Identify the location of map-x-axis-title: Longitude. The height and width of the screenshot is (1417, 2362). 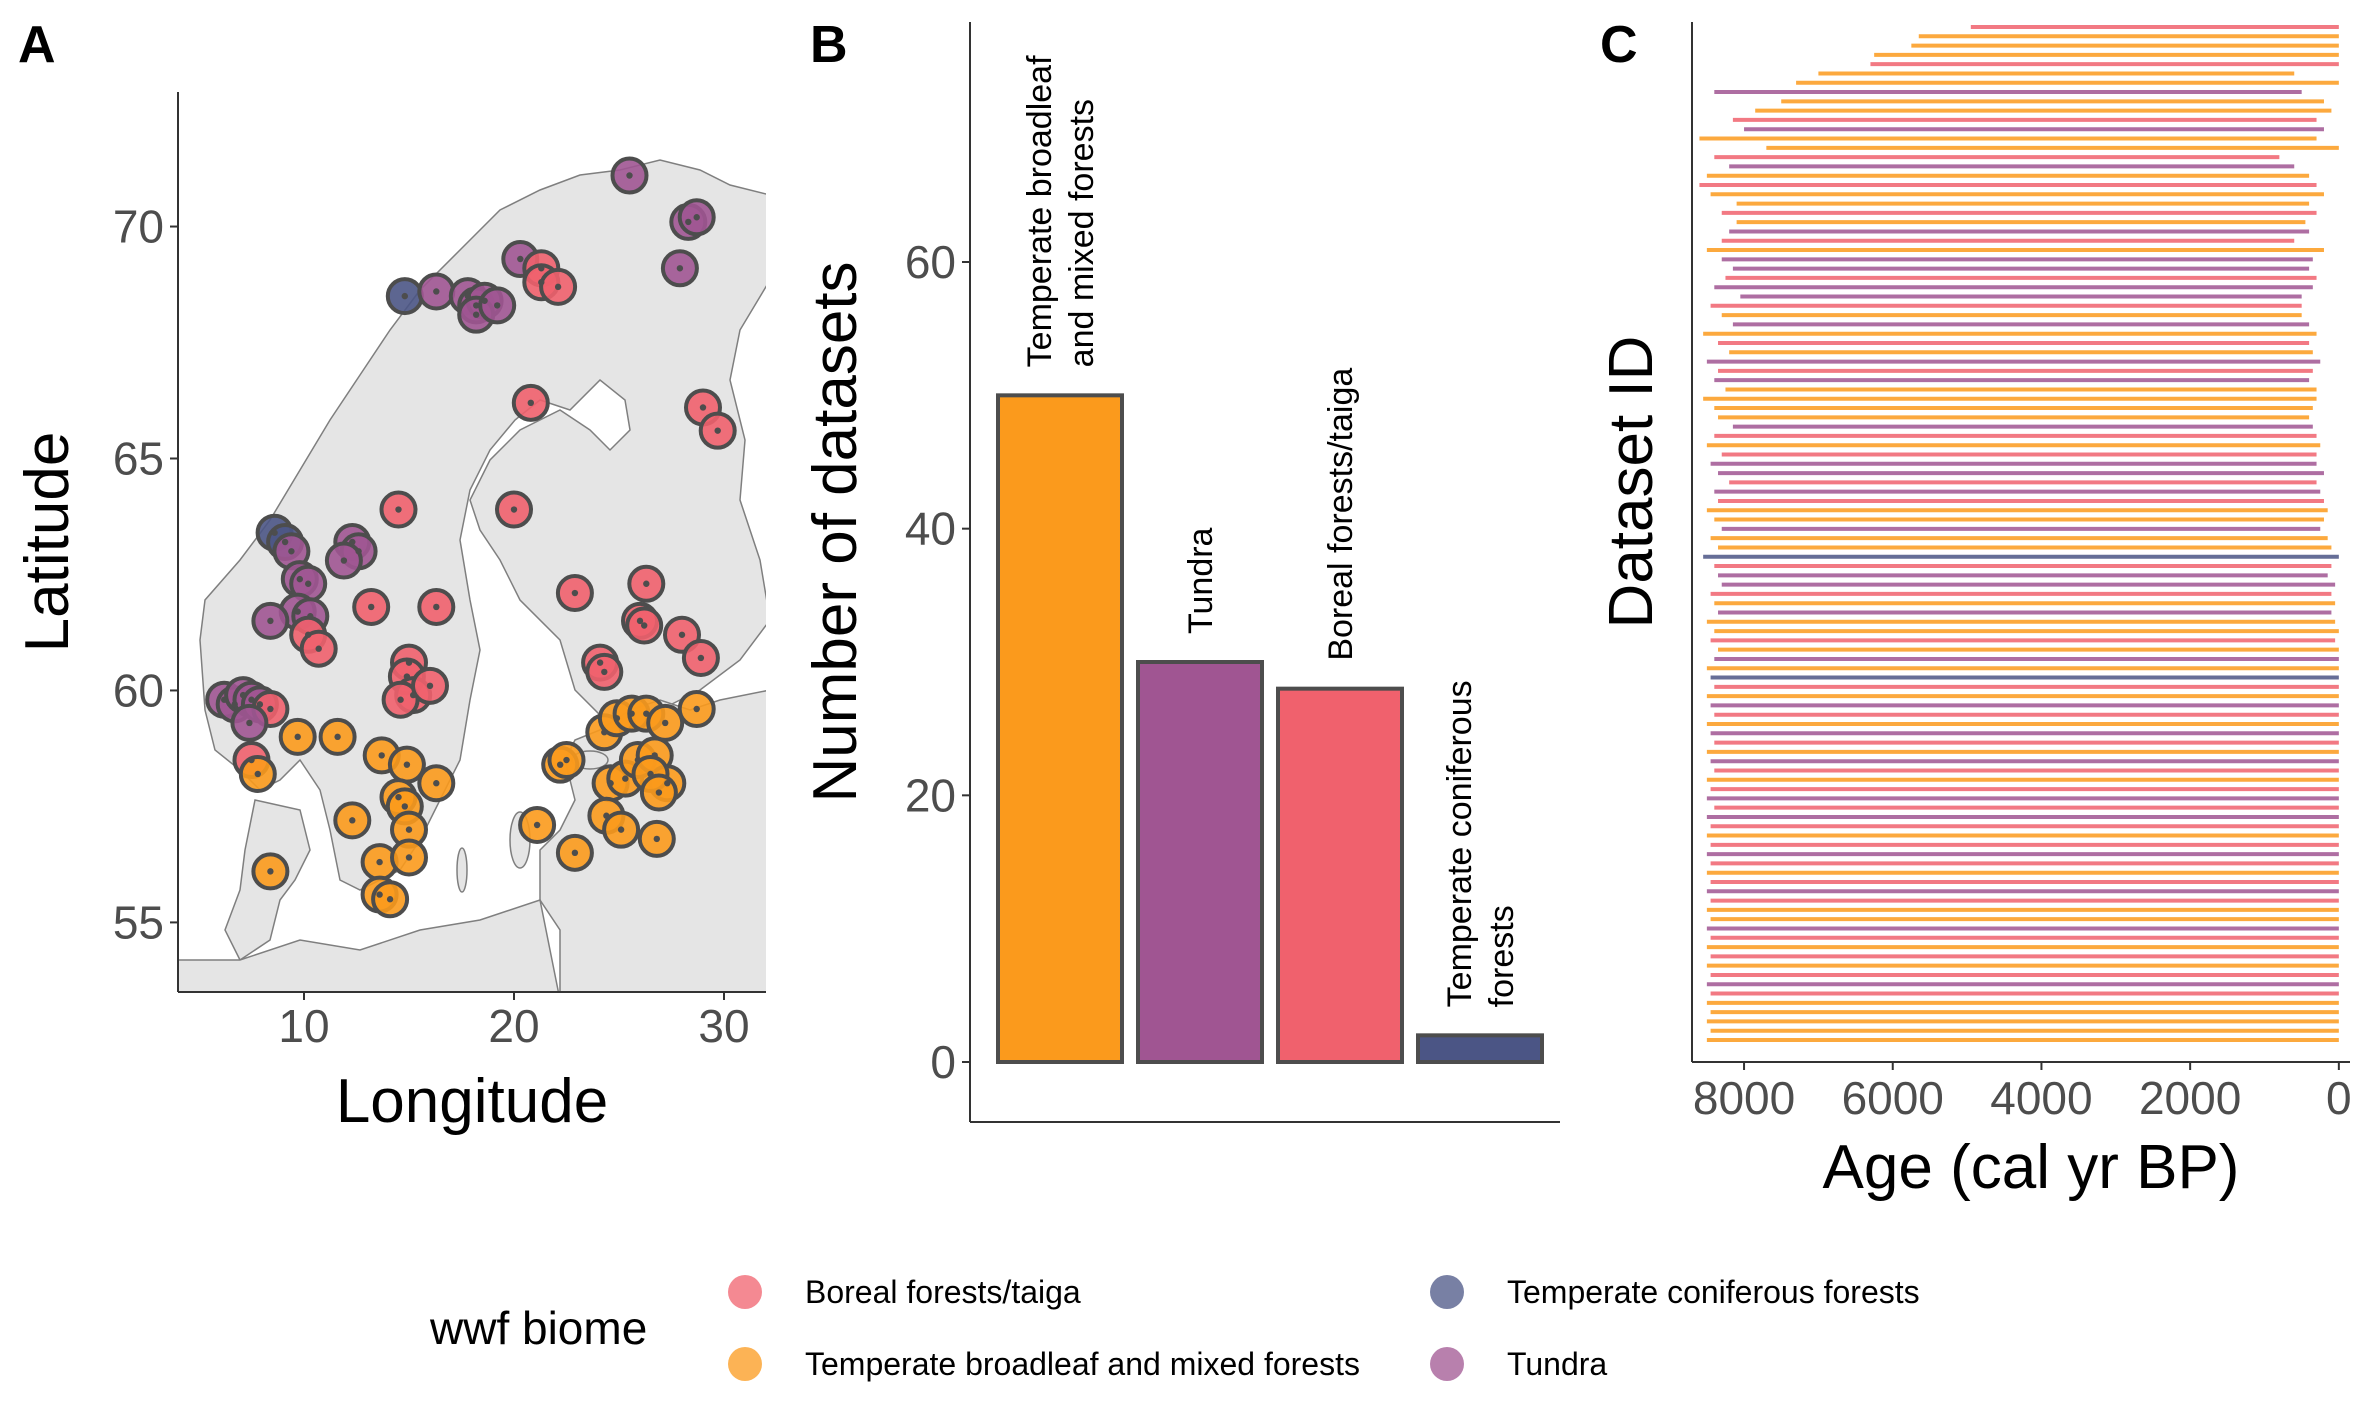
(472, 1101).